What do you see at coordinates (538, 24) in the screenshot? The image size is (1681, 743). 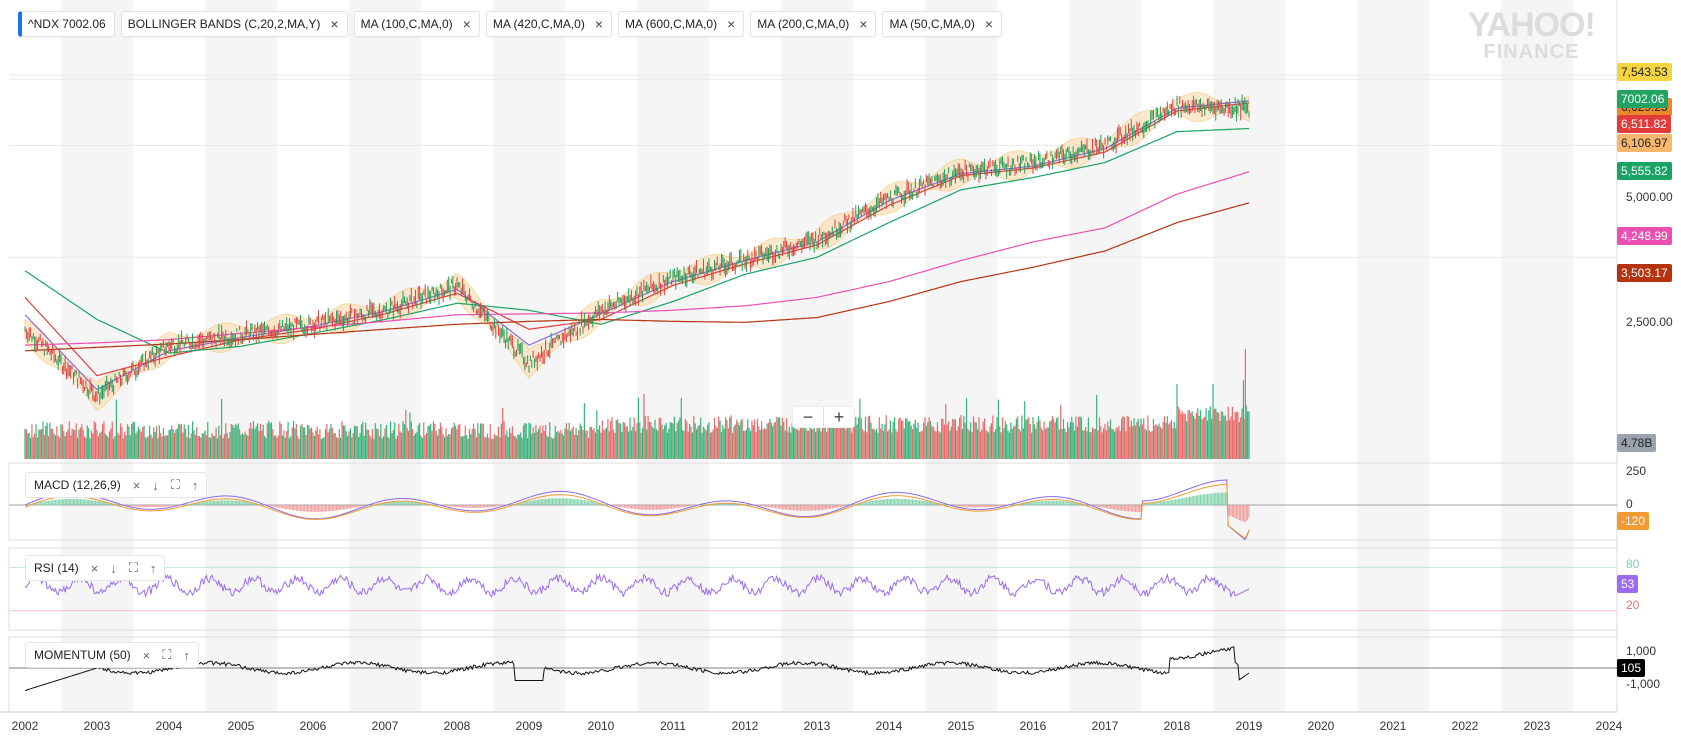 I see `chip-label: MA (420,C,MA,0)` at bounding box center [538, 24].